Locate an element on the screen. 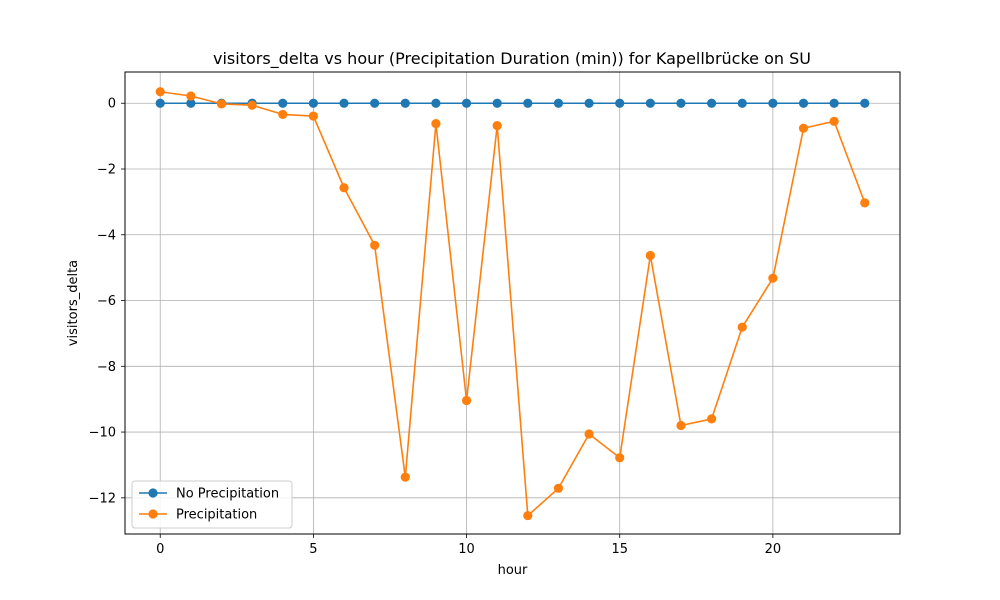  legend: No Precipitation Precipitation is located at coordinates (212, 504).